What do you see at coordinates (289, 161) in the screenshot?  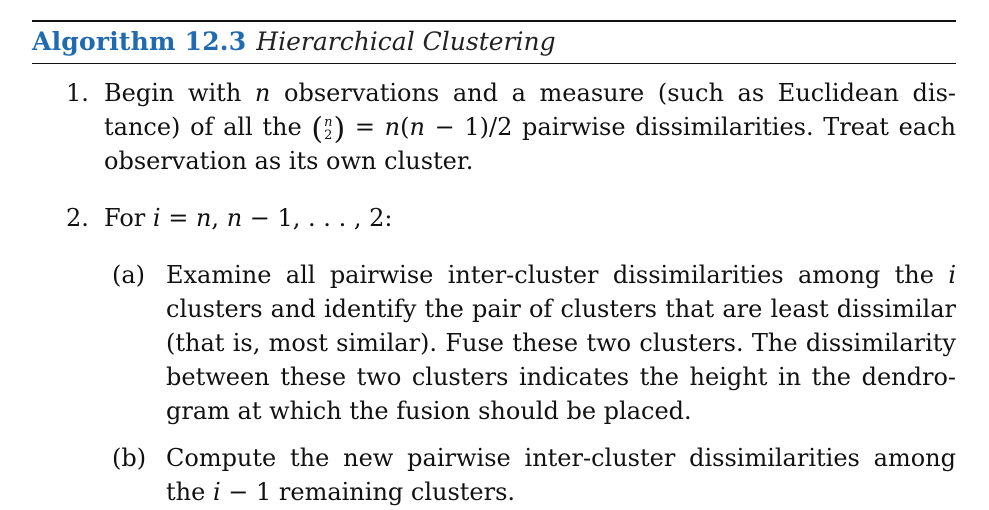 I see `step-1-line-3: observation as its own cluster.` at bounding box center [289, 161].